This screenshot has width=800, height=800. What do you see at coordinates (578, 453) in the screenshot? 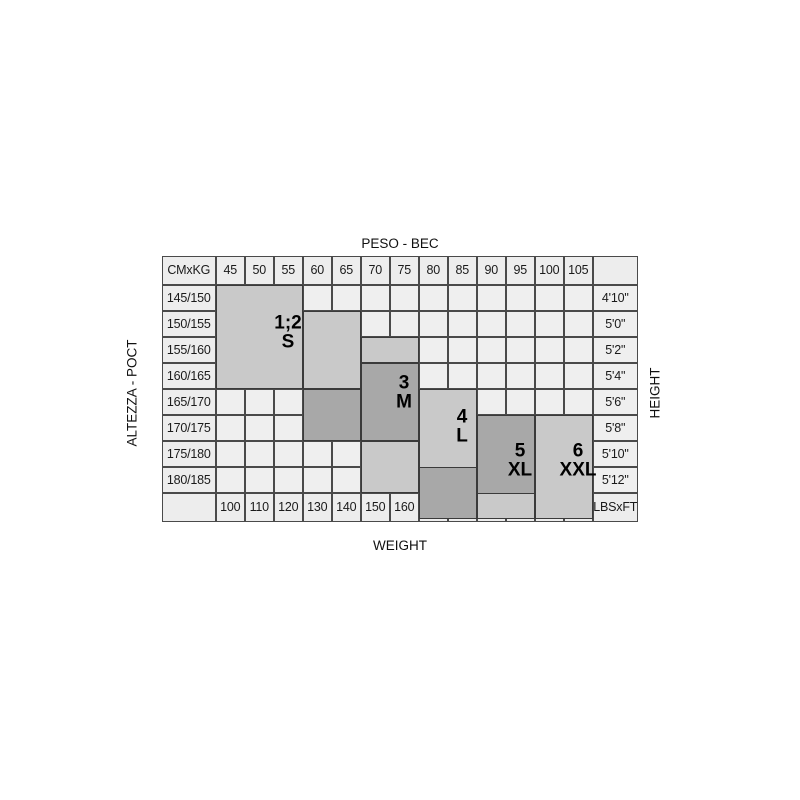
I see `data-cell-r6-c12` at bounding box center [578, 453].